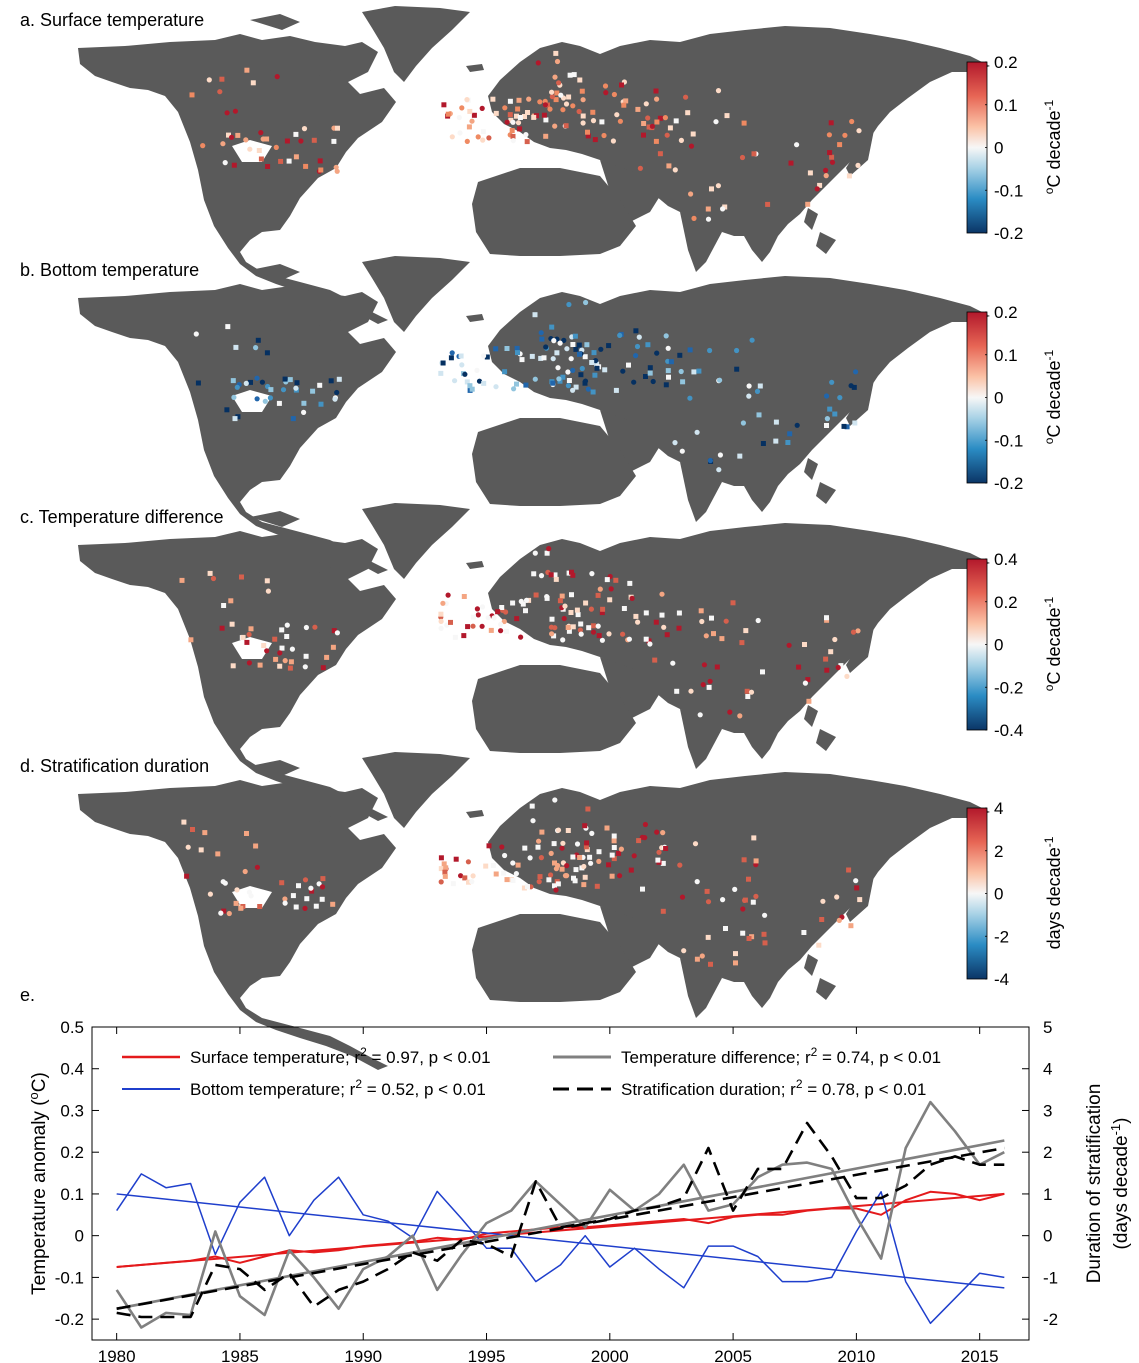 This screenshot has width=1139, height=1363. What do you see at coordinates (879, 1057) in the screenshot?
I see `legend-stat: = 0.74, p < 0.01` at bounding box center [879, 1057].